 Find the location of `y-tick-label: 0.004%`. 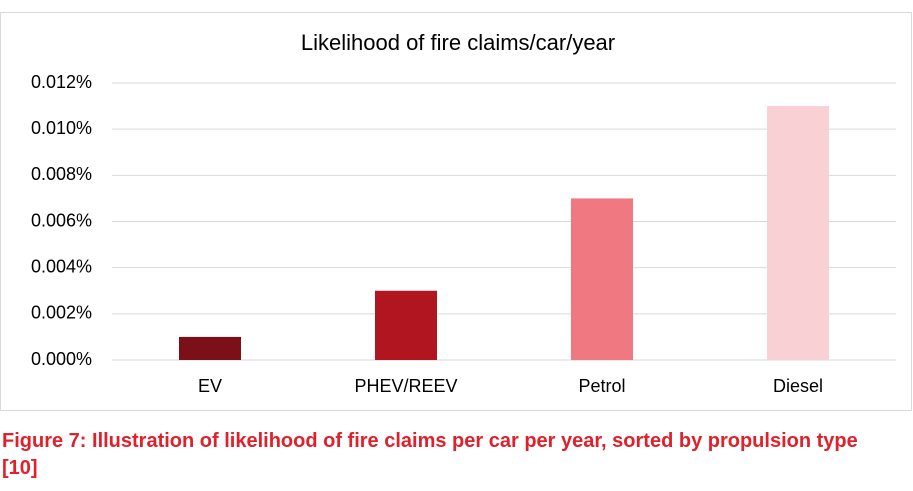

y-tick-label: 0.004% is located at coordinates (61, 266).